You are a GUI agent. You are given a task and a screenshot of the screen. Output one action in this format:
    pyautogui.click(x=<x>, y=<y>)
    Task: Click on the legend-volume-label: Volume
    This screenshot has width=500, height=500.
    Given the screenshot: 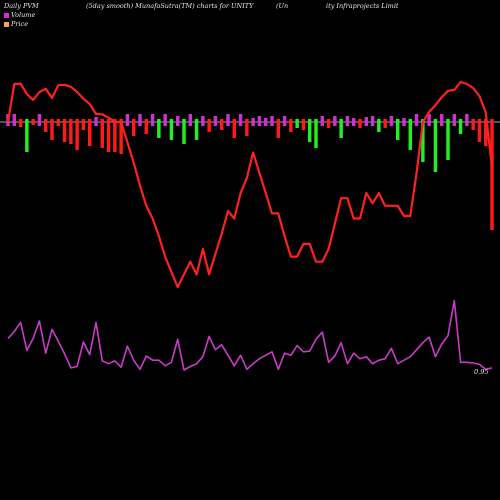 What is the action you would take?
    pyautogui.click(x=23, y=15)
    